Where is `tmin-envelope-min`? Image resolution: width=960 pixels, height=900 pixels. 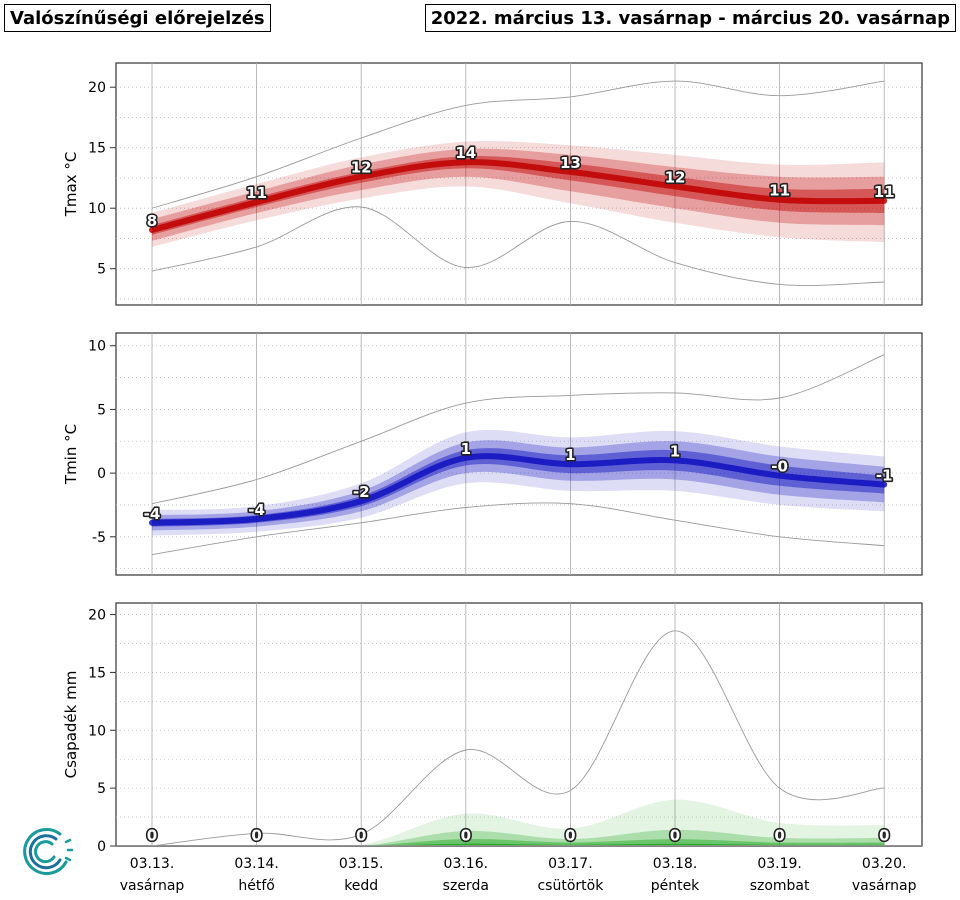 tmin-envelope-min is located at coordinates (518, 529).